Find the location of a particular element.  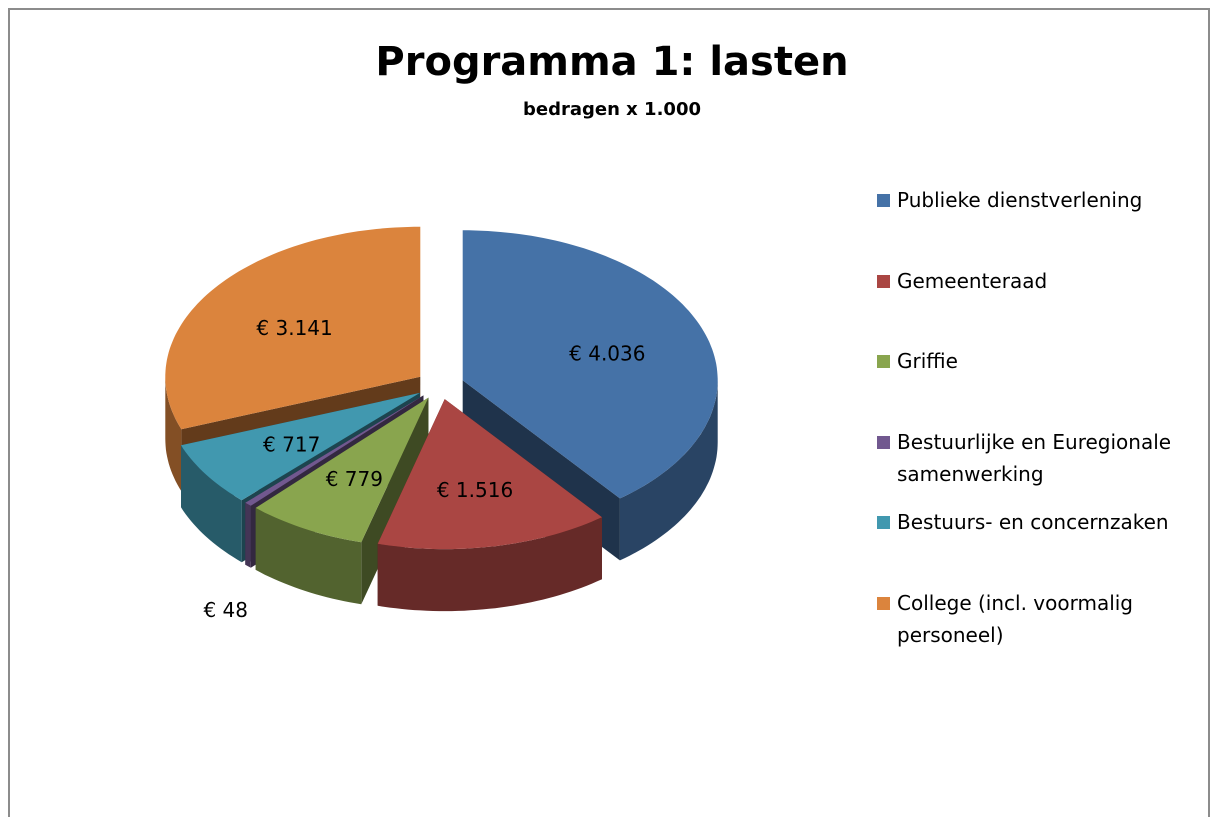

legend-item: Griffie is located at coordinates (1037, 361).